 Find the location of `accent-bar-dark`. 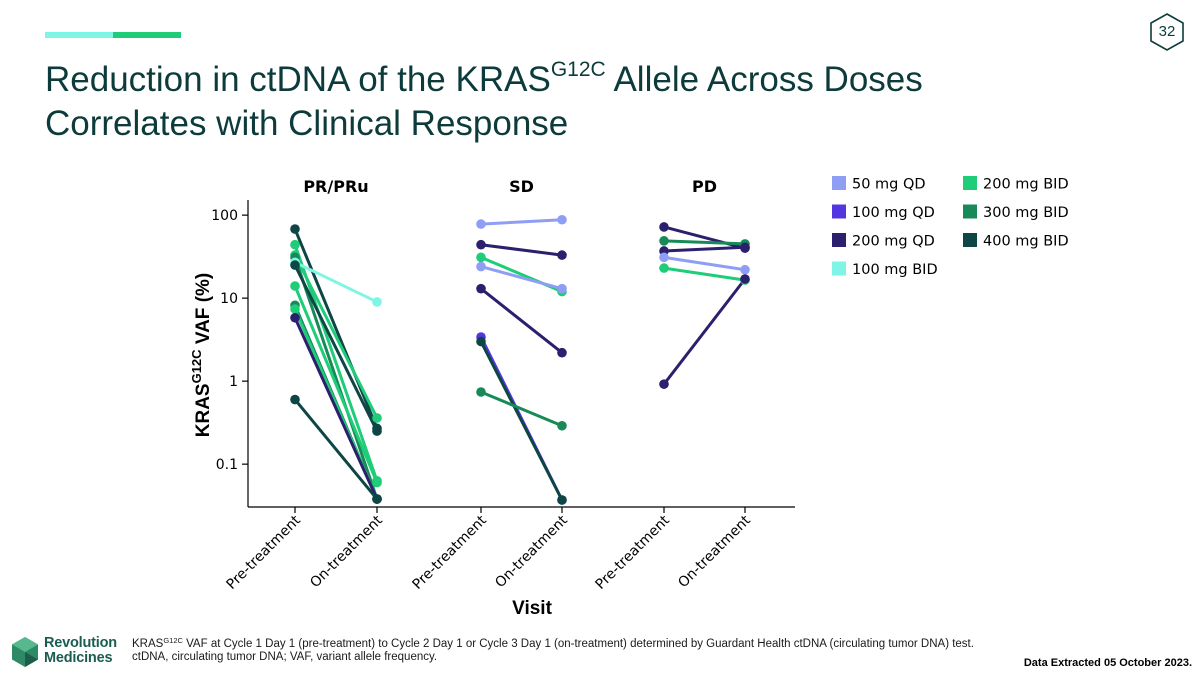

accent-bar-dark is located at coordinates (147, 35).